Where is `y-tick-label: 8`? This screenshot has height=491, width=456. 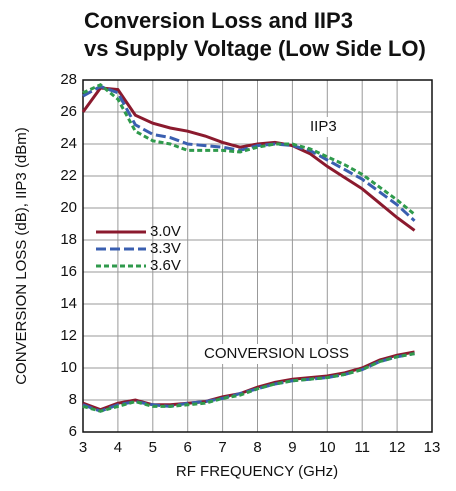
y-tick-label: 8 is located at coordinates (73, 399).